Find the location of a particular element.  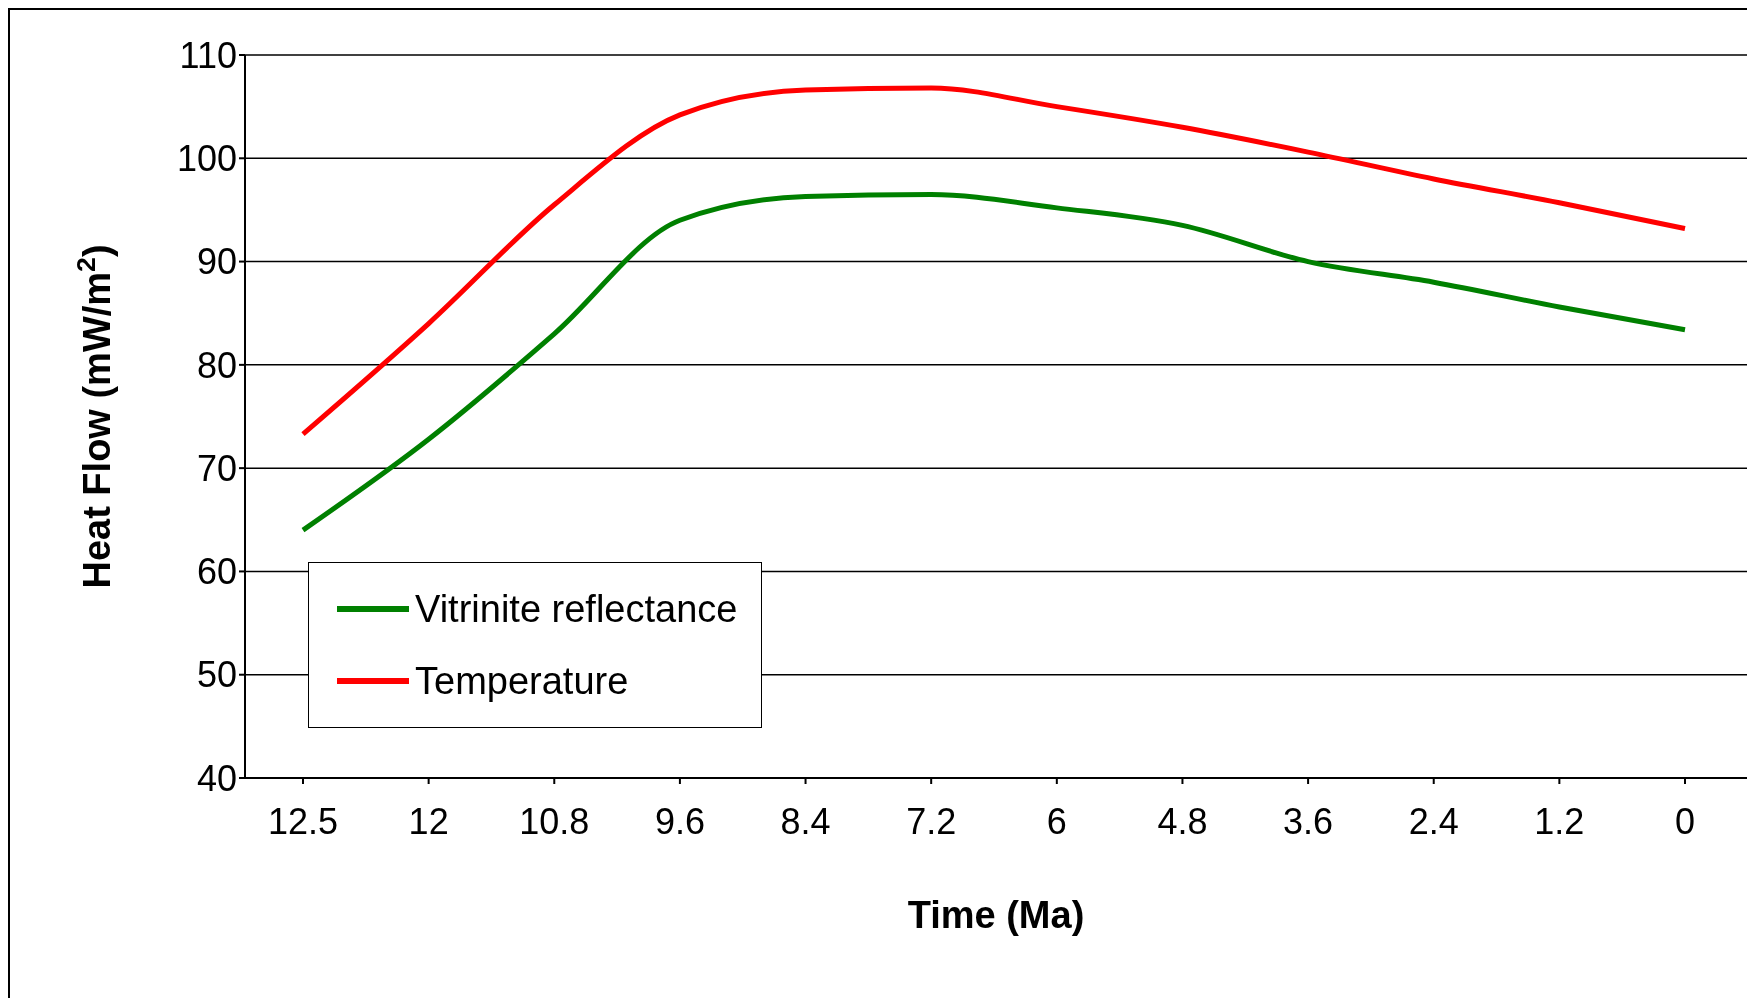

y-tick-label: 100 is located at coordinates (206, 159).